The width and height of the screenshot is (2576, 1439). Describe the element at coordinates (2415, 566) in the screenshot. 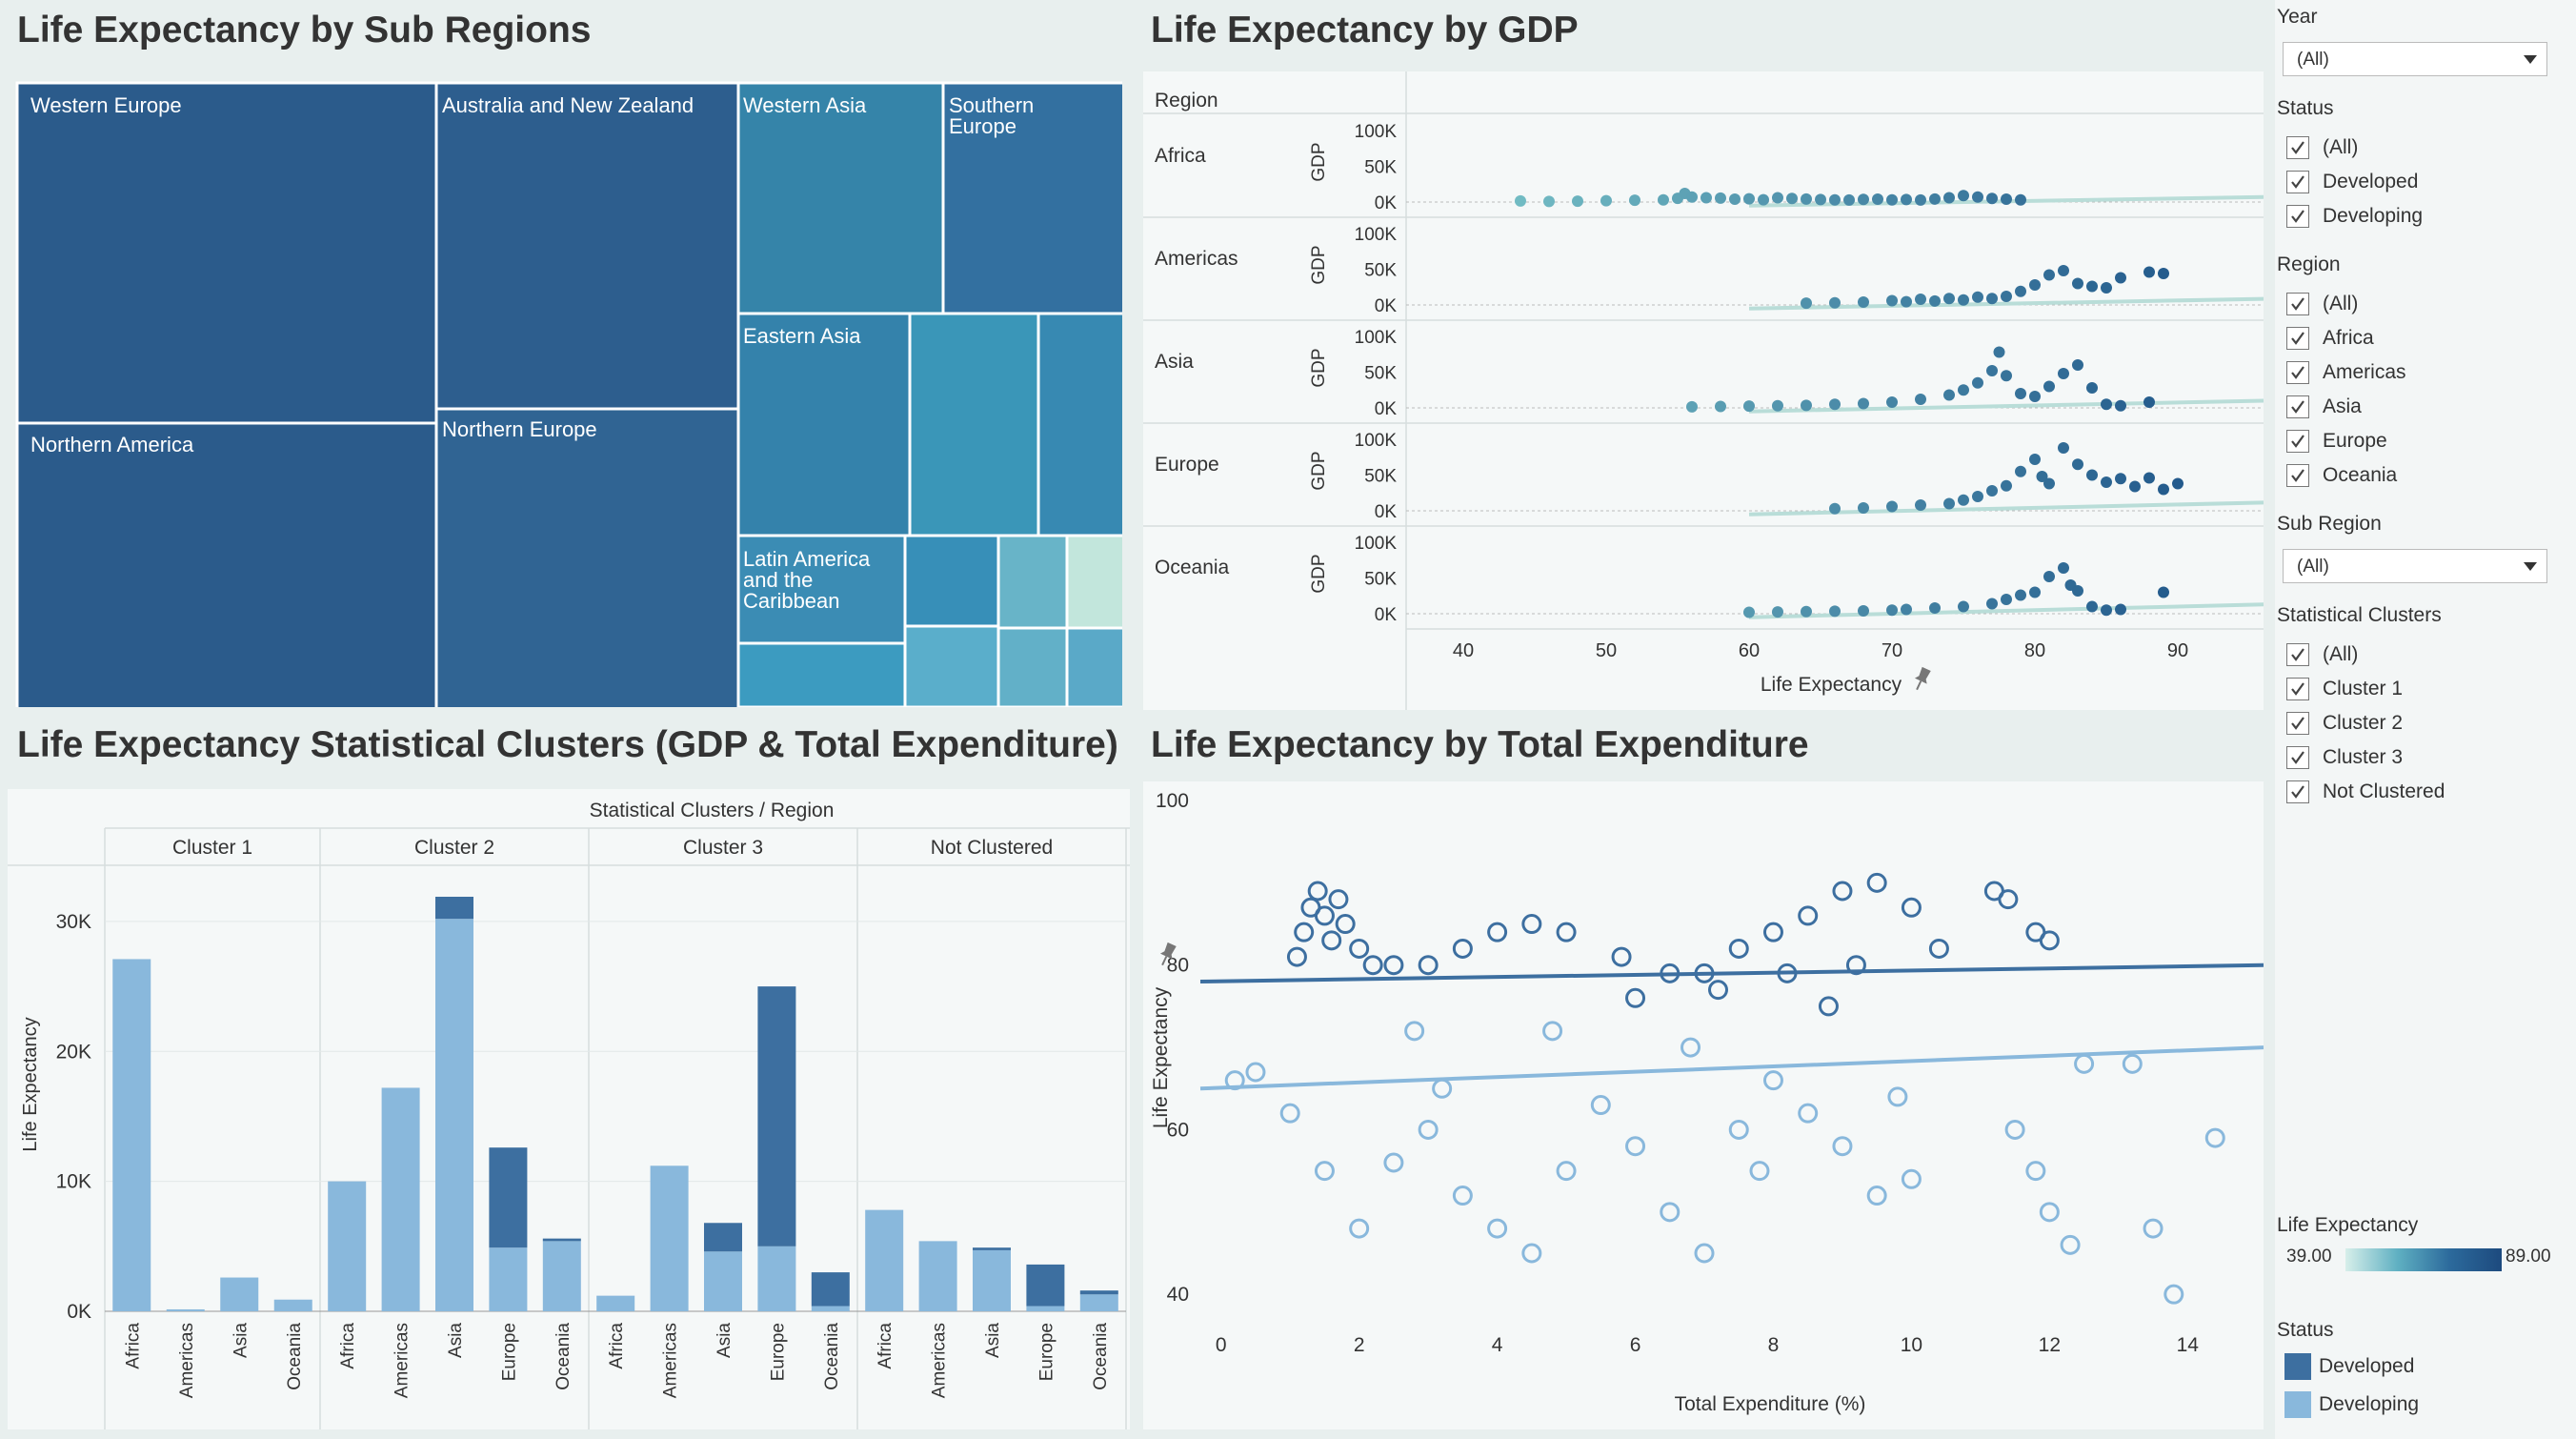

I see `sub-region-dropdown: (All)` at that location.